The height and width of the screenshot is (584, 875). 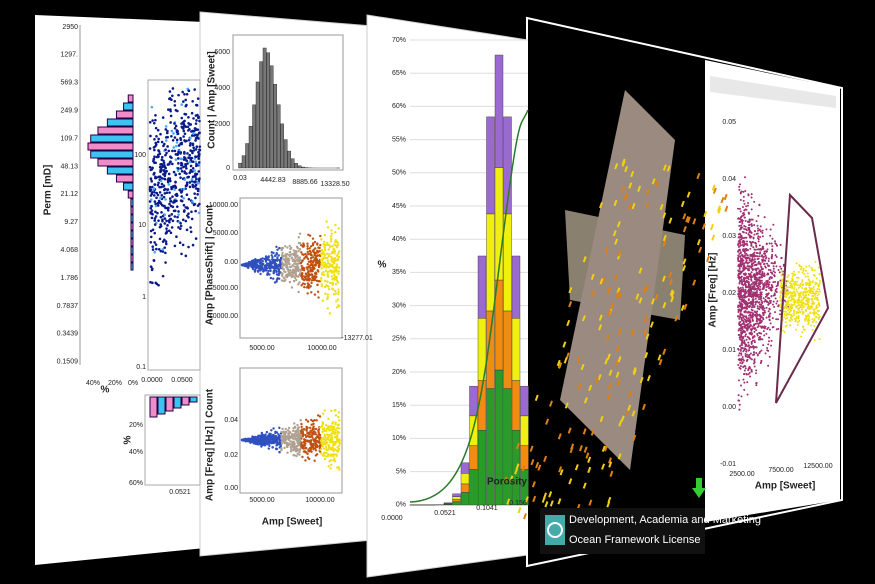 I want to click on plot-frame, so click(x=174, y=225).